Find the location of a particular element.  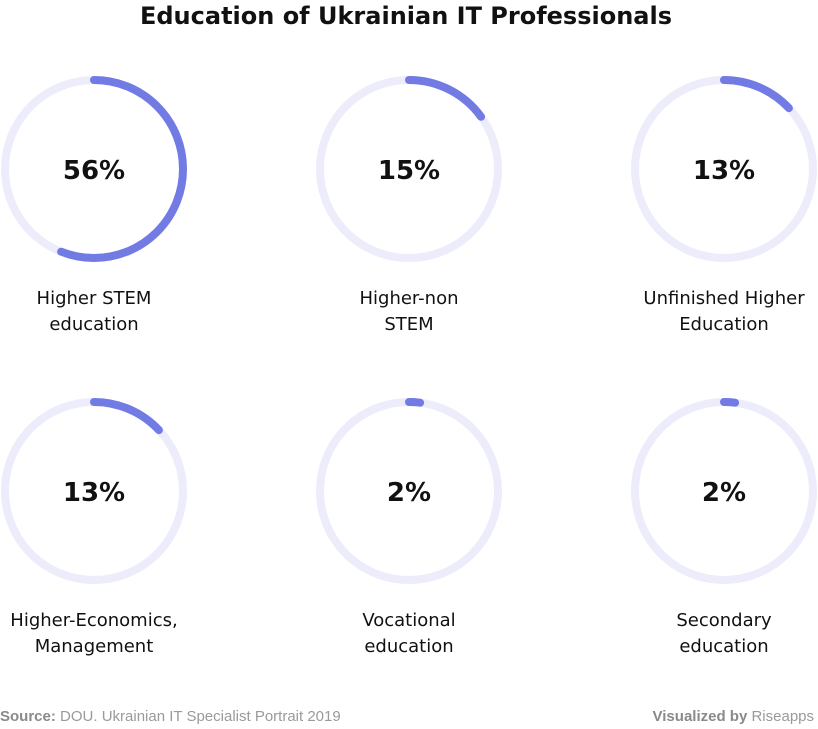

donut-label-line: Unfinished Higher is located at coordinates (724, 298).